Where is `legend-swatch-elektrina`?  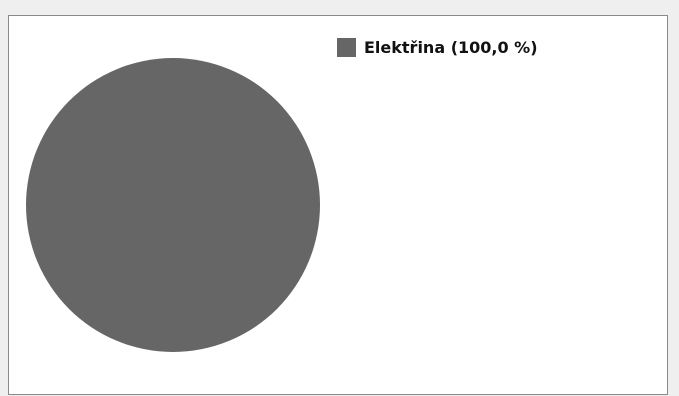
legend-swatch-elektrina is located at coordinates (346, 47).